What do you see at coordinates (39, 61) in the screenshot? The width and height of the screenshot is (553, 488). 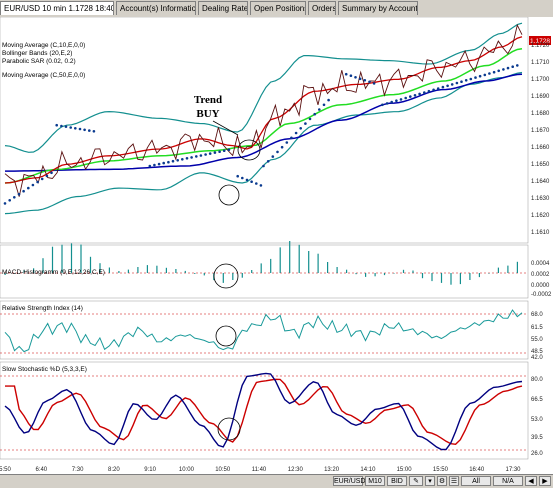 I see `legend-parabolic-sar: Parabolic SAR (0.02, 0.2)` at bounding box center [39, 61].